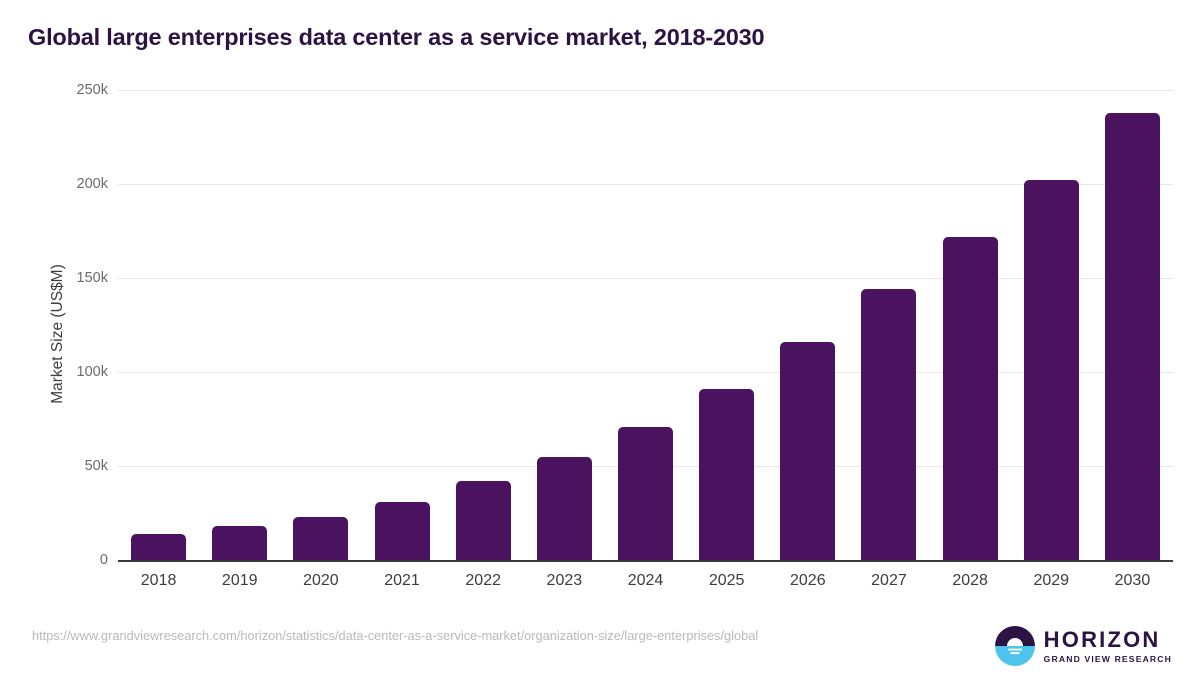  I want to click on x-tick-label: 2024, so click(645, 580).